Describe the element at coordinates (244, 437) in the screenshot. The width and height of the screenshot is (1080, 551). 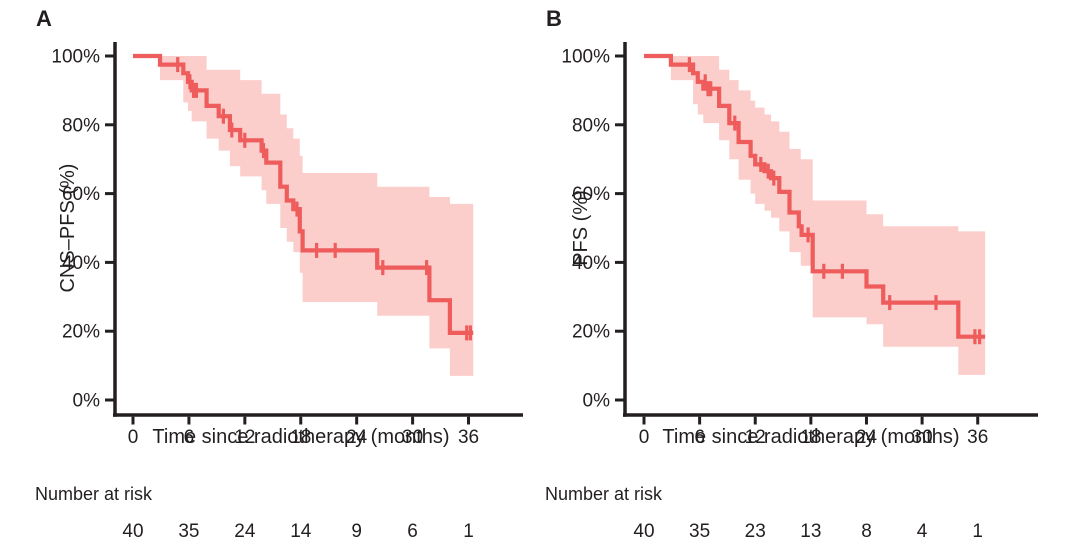
I see `panel-a-x-tick-label: 12` at that location.